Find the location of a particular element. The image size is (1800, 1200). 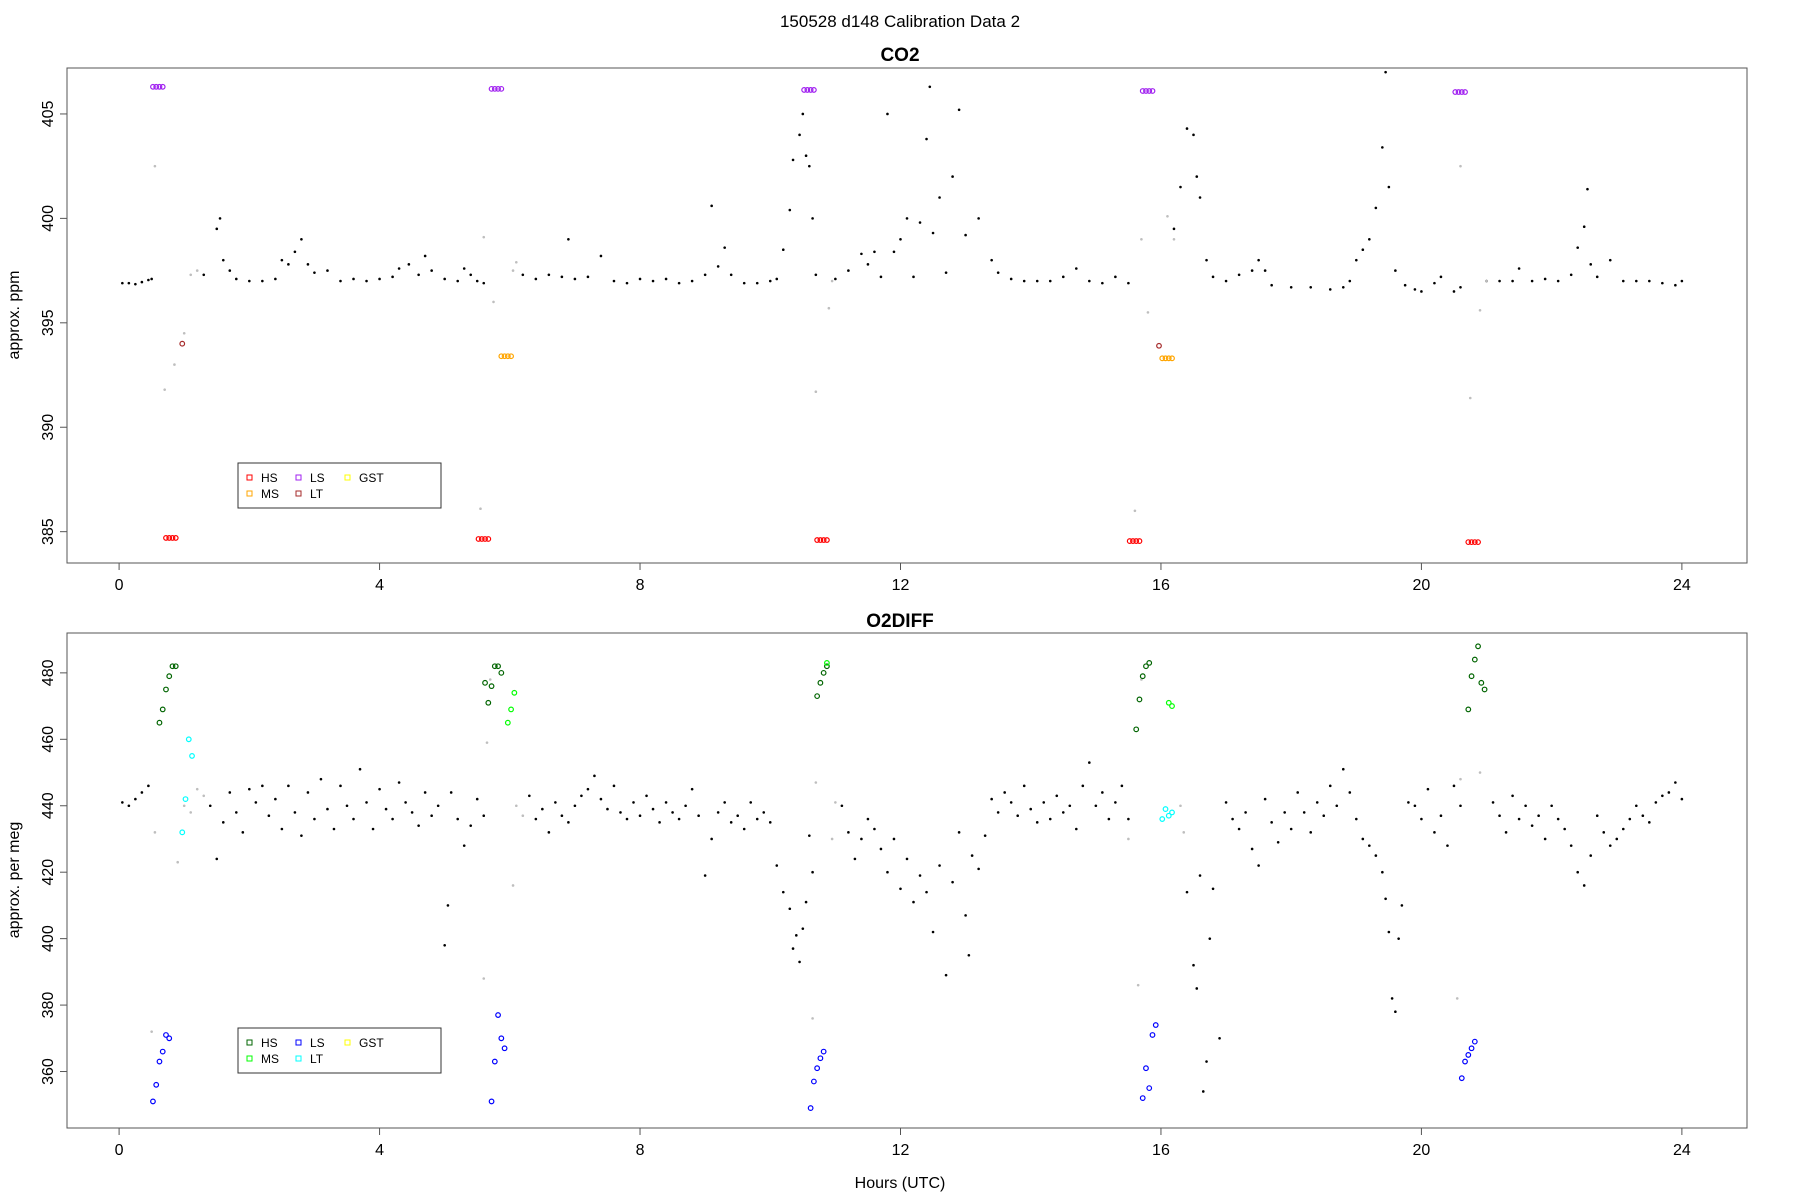

o2diff-y-tick-label: 440 is located at coordinates (48, 805).